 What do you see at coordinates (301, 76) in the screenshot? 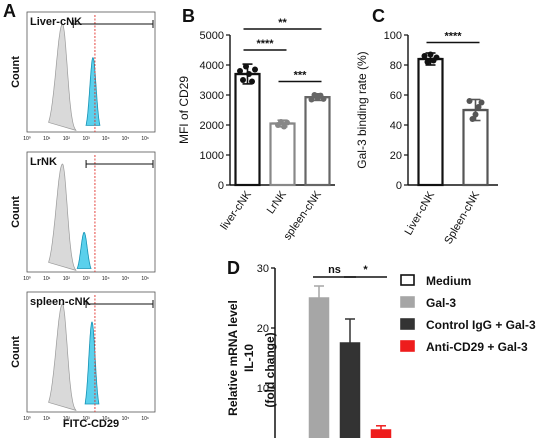
I see `significance-label: ***` at bounding box center [301, 76].